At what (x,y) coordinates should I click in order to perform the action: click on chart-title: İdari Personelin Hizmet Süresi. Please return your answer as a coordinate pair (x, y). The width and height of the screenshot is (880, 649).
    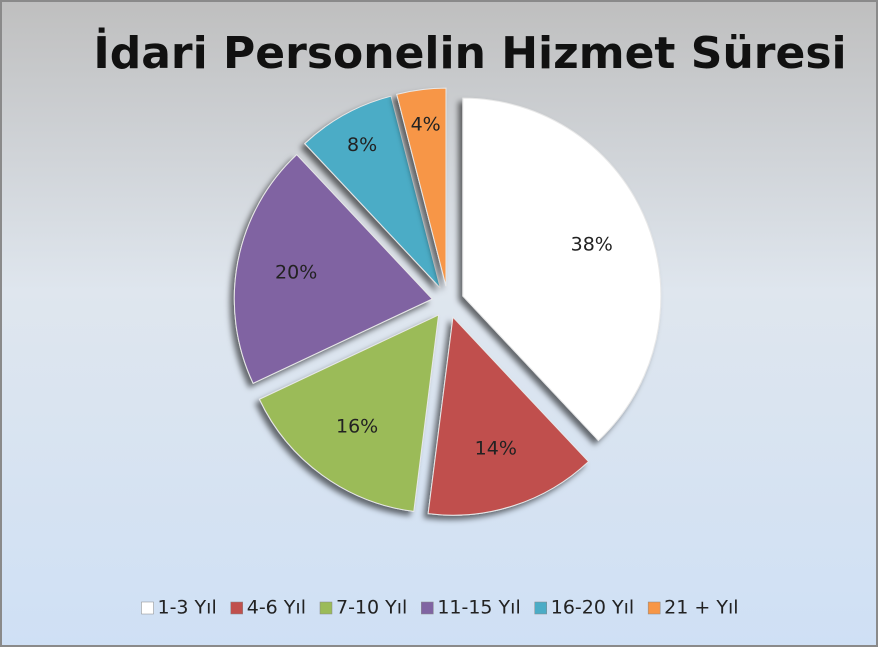
    Looking at the image, I should click on (469, 52).